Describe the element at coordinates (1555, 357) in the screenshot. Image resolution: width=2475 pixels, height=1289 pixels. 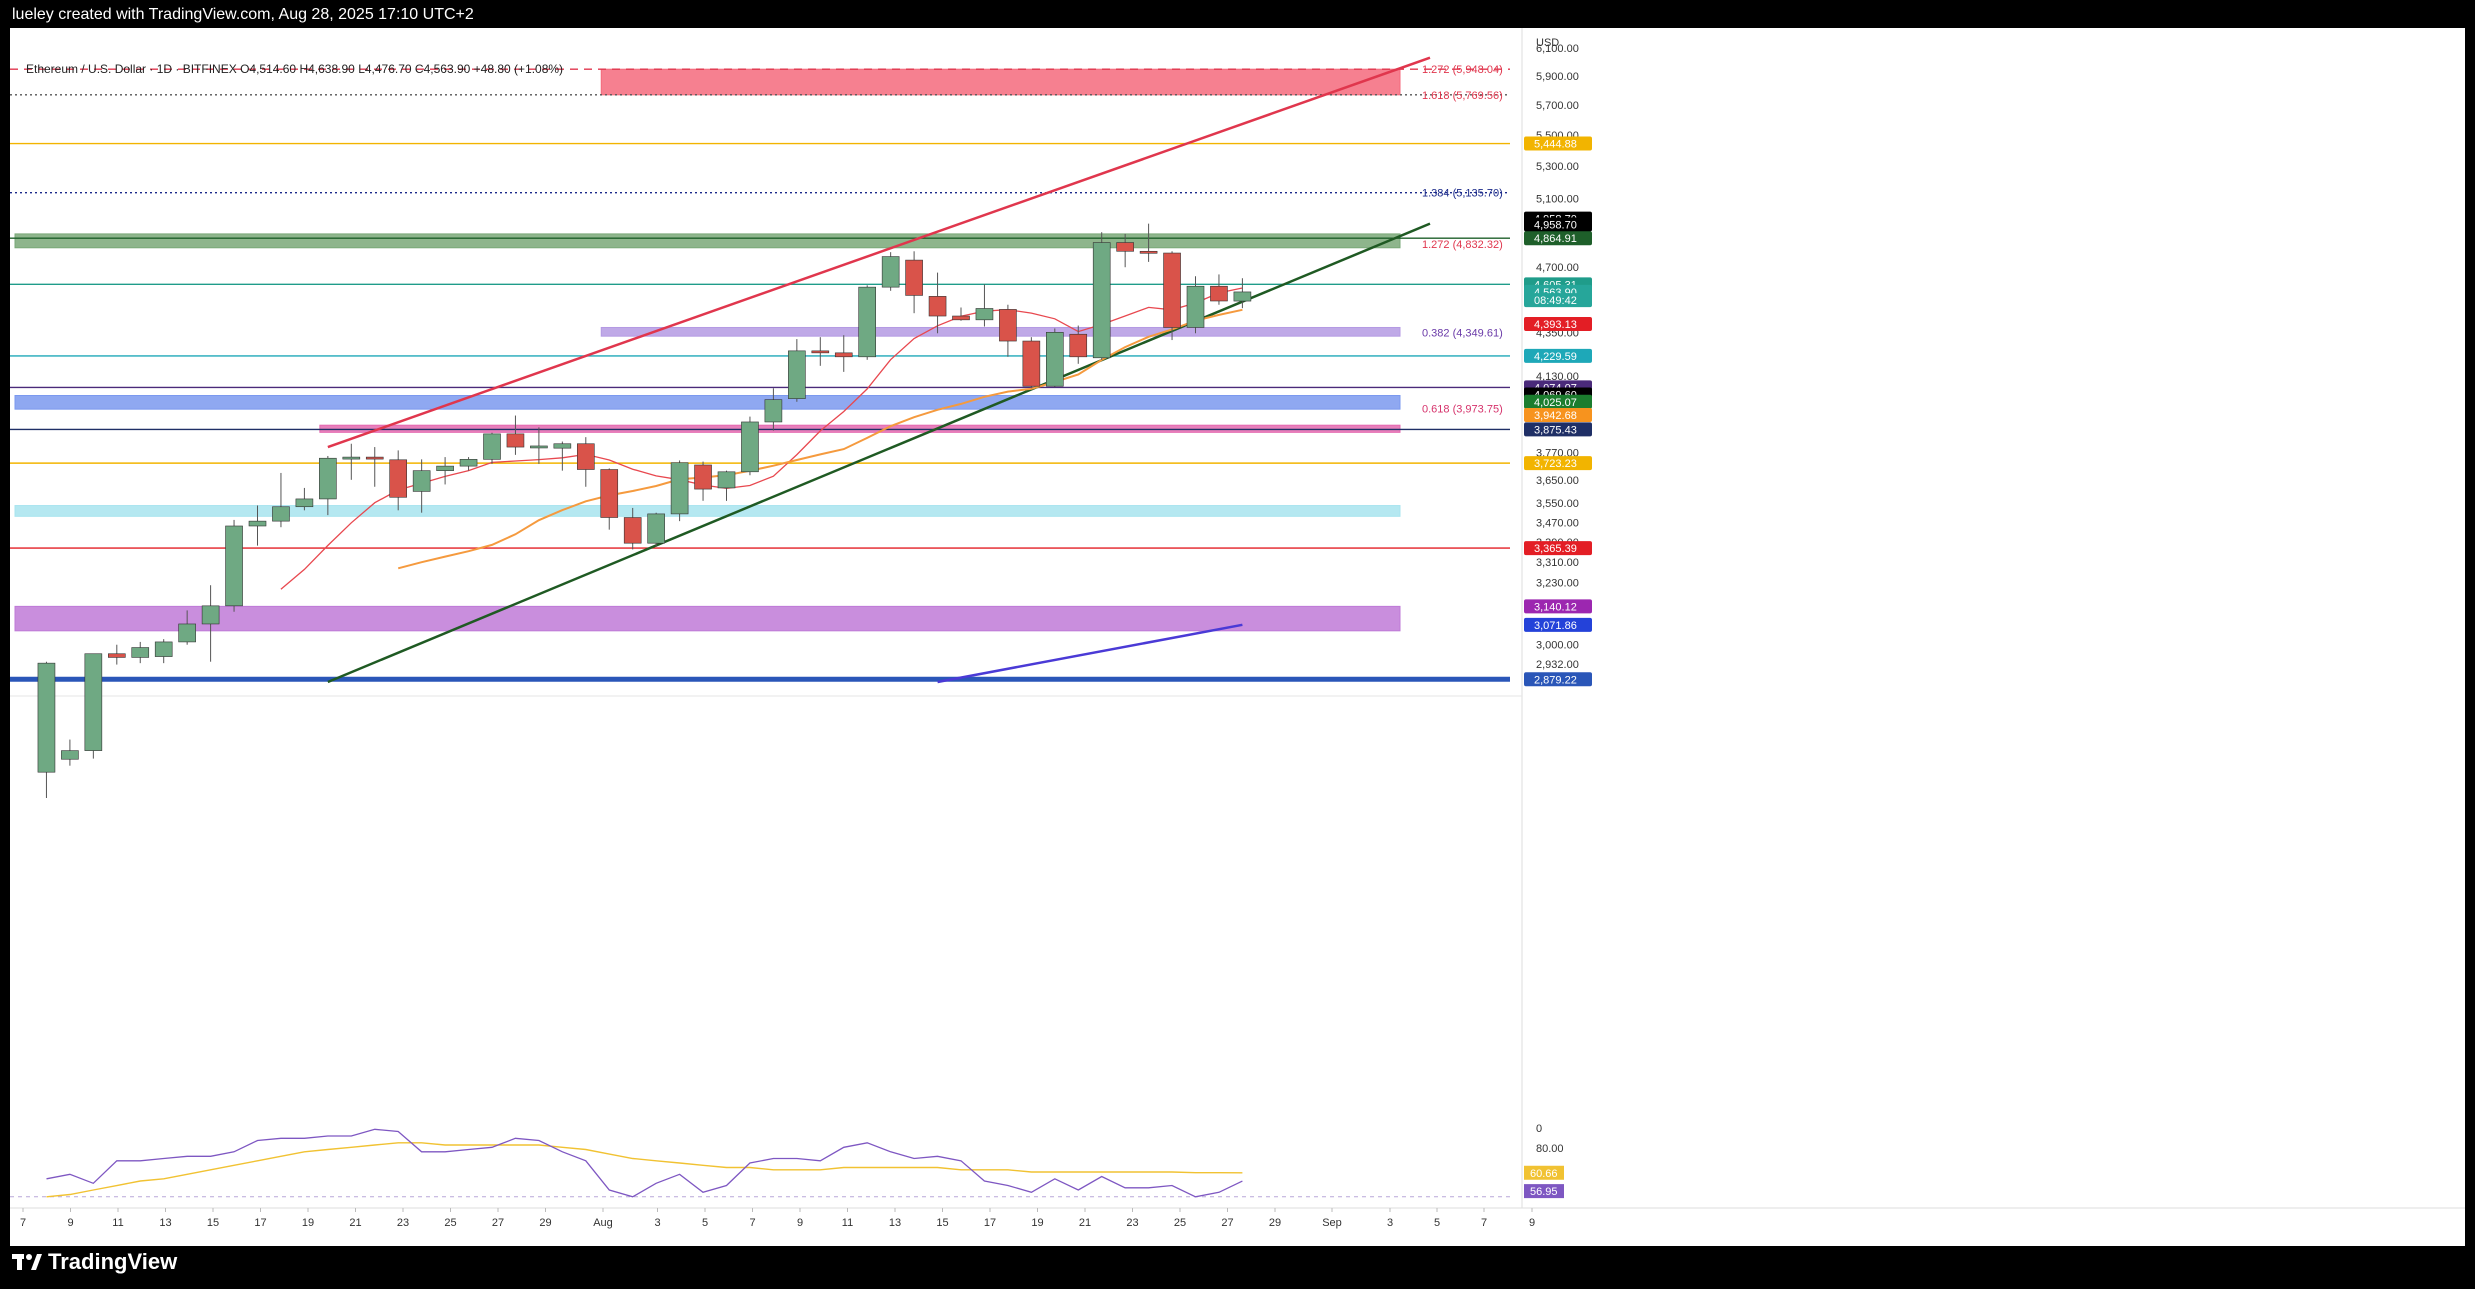
I see `price-tag-label: 4,229.59` at that location.